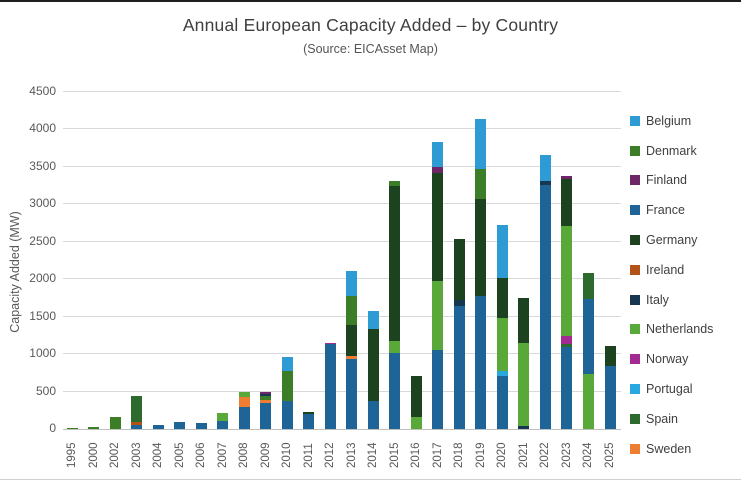  Describe the element at coordinates (523, 455) in the screenshot. I see `x-axis-label-2021: 2021` at that location.